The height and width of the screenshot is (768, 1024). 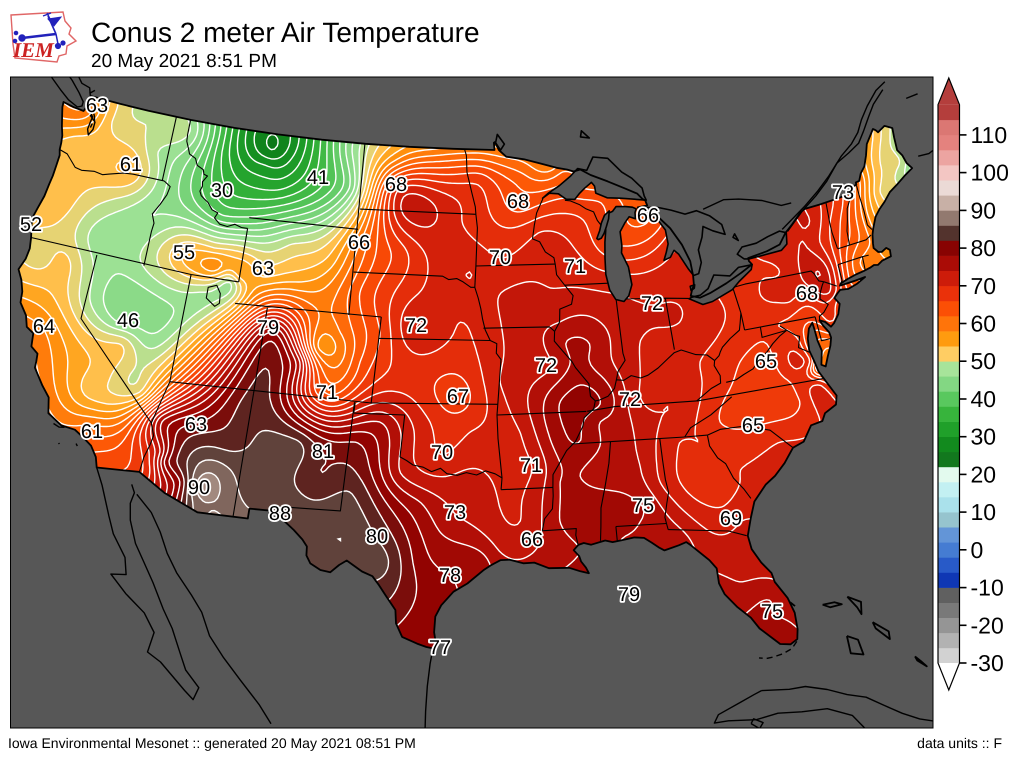 I want to click on svg-text: 77, so click(x=440, y=648).